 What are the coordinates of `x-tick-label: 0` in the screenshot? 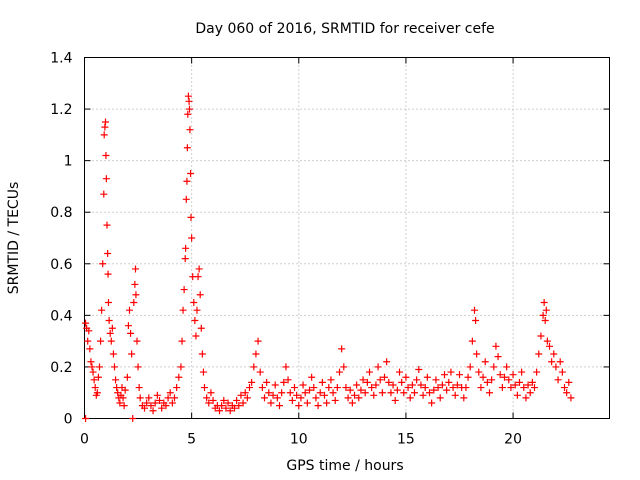 It's located at (84, 440).